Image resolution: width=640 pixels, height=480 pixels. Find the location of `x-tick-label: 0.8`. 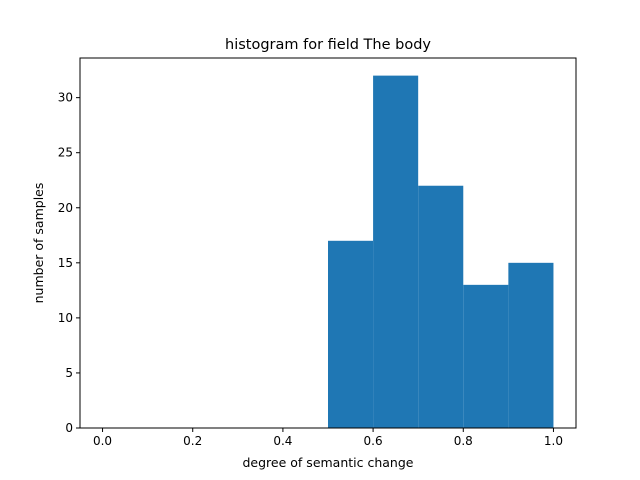

x-tick-label: 0.8 is located at coordinates (463, 441).